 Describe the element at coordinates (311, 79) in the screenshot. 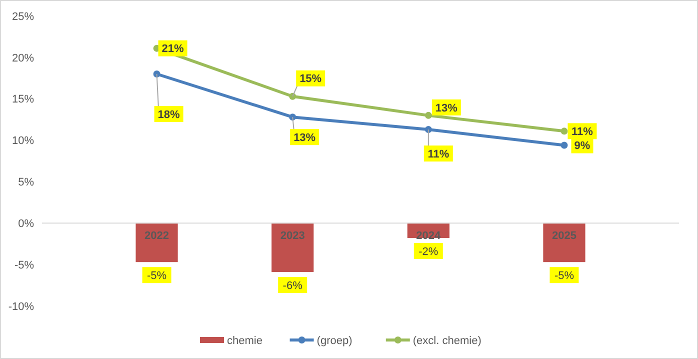

I see `data-label: 15%` at that location.